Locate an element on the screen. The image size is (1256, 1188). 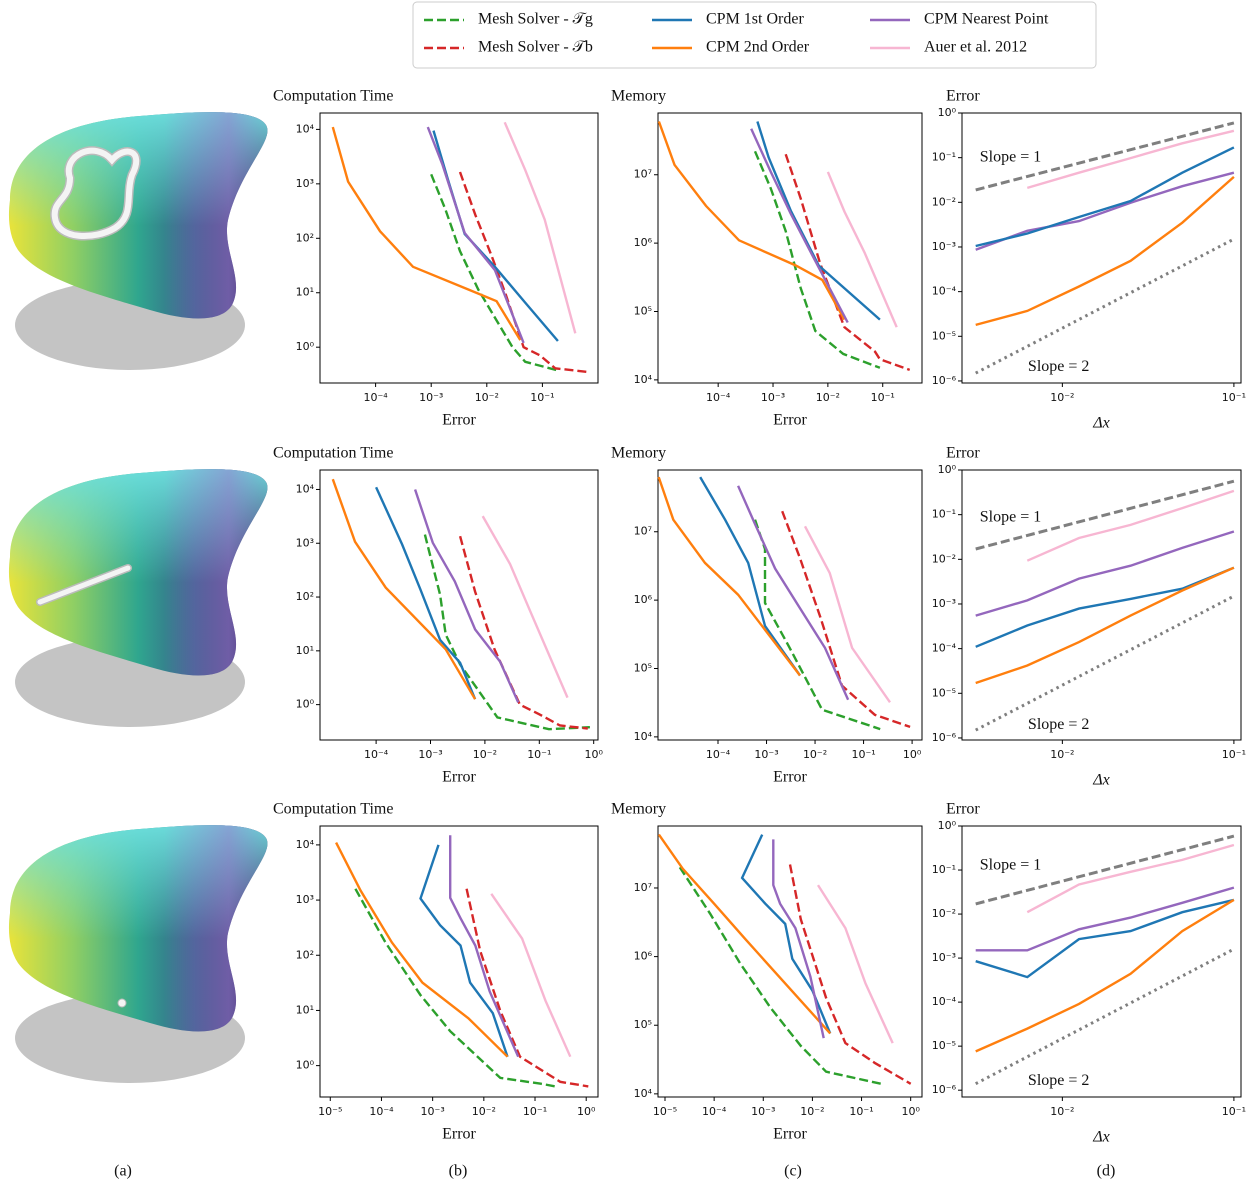
chart-title: Error is located at coordinates (963, 809).